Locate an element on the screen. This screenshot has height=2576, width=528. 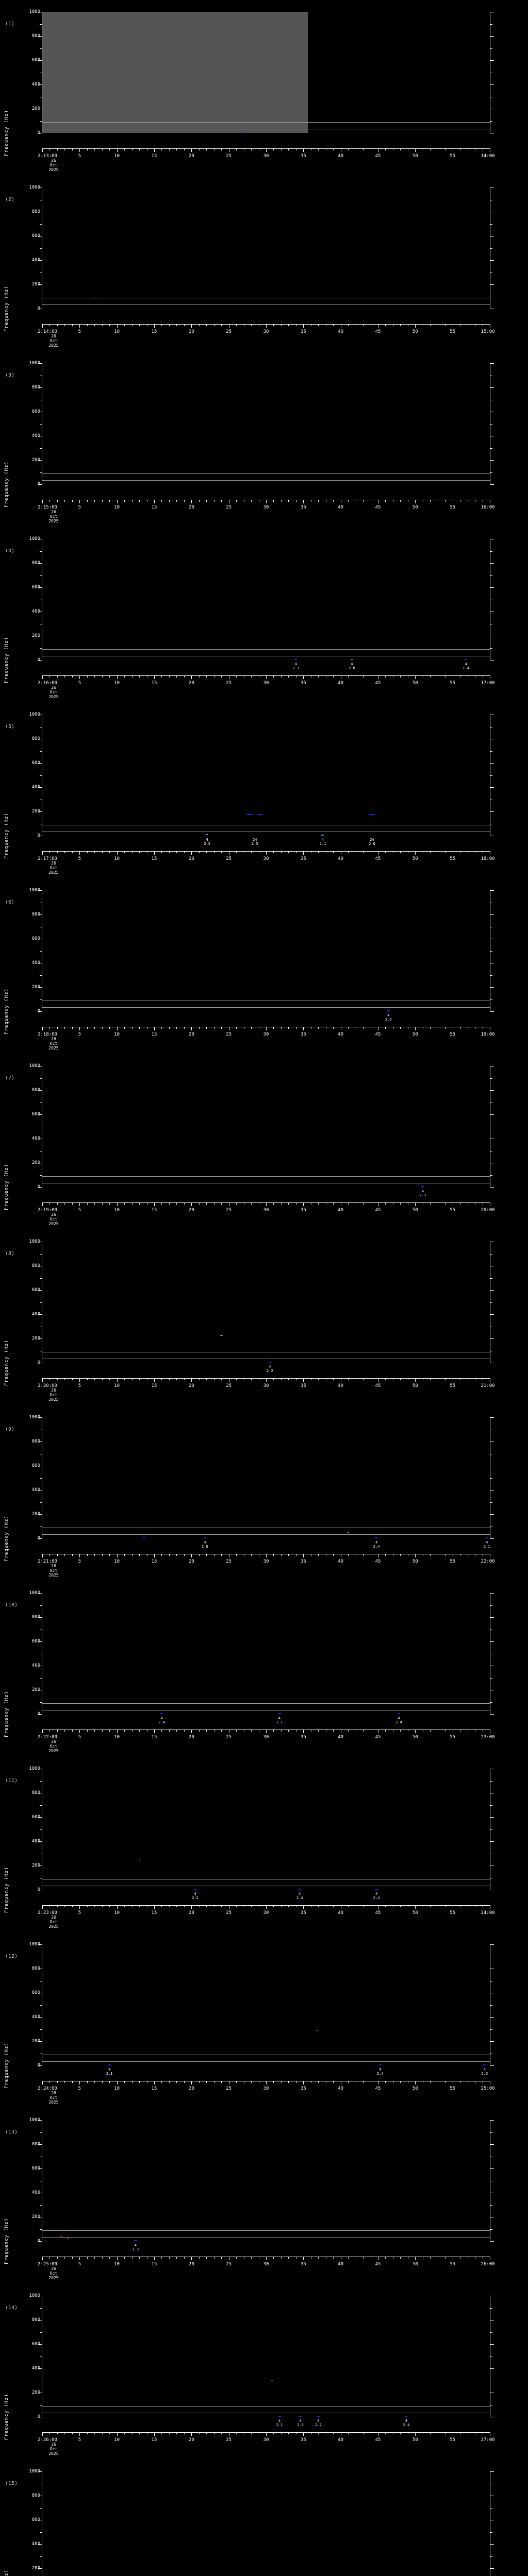
reference-line is located at coordinates (266, 473).